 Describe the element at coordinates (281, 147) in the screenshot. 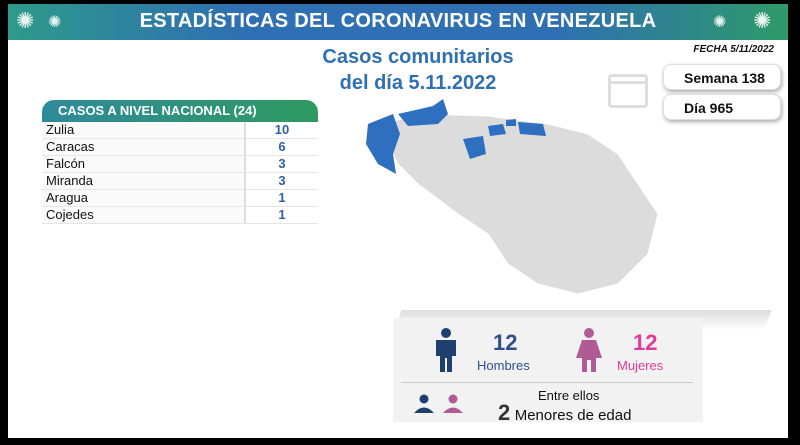

I see `state-cases: 6` at that location.